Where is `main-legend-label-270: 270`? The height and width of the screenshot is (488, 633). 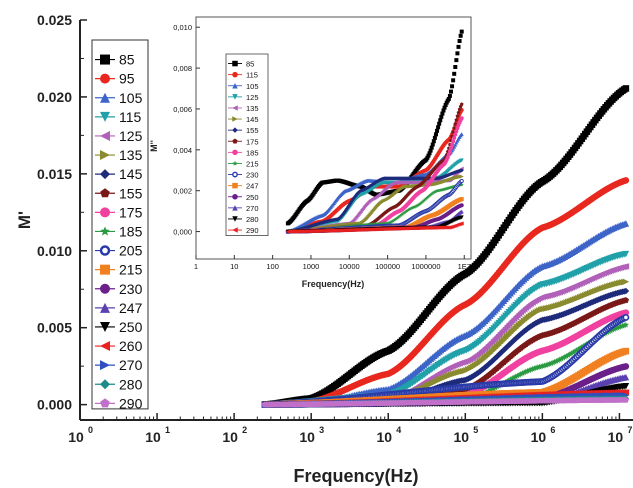
main-legend-label-270: 270 is located at coordinates (131, 365).